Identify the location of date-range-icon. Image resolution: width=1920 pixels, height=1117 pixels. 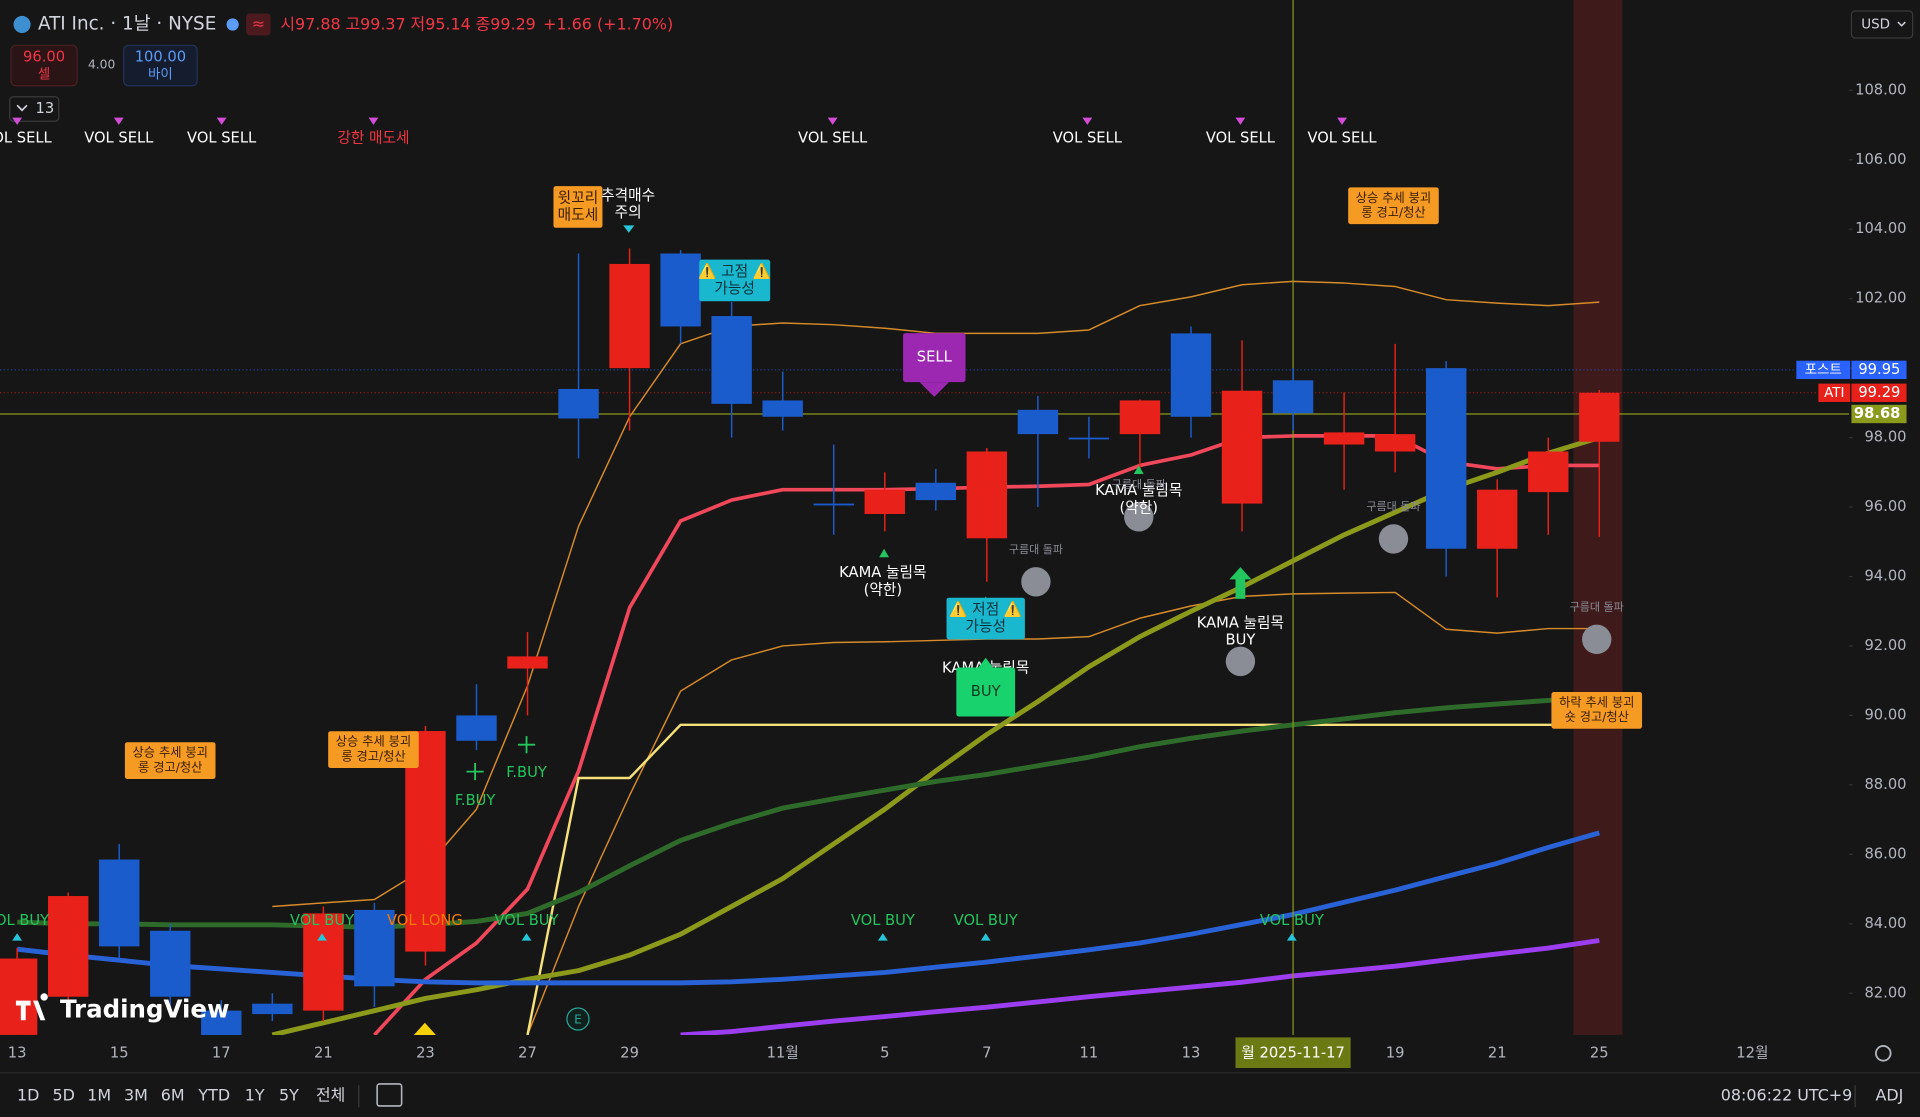
(389, 1095).